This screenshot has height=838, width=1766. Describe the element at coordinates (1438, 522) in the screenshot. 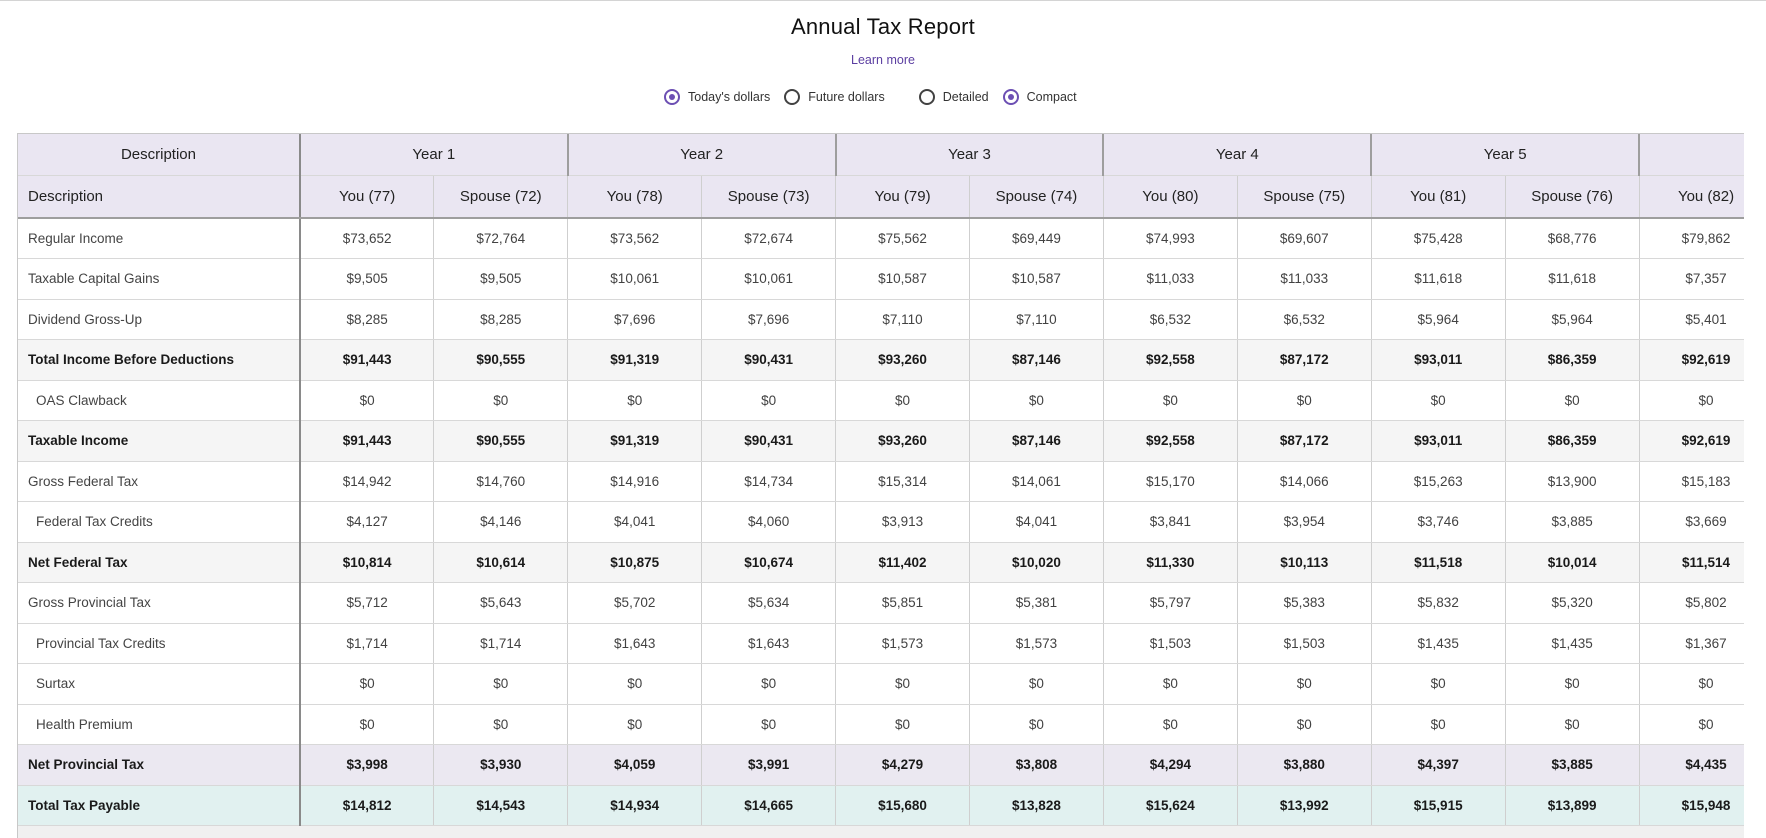

I see `value-cell: $3,746` at that location.